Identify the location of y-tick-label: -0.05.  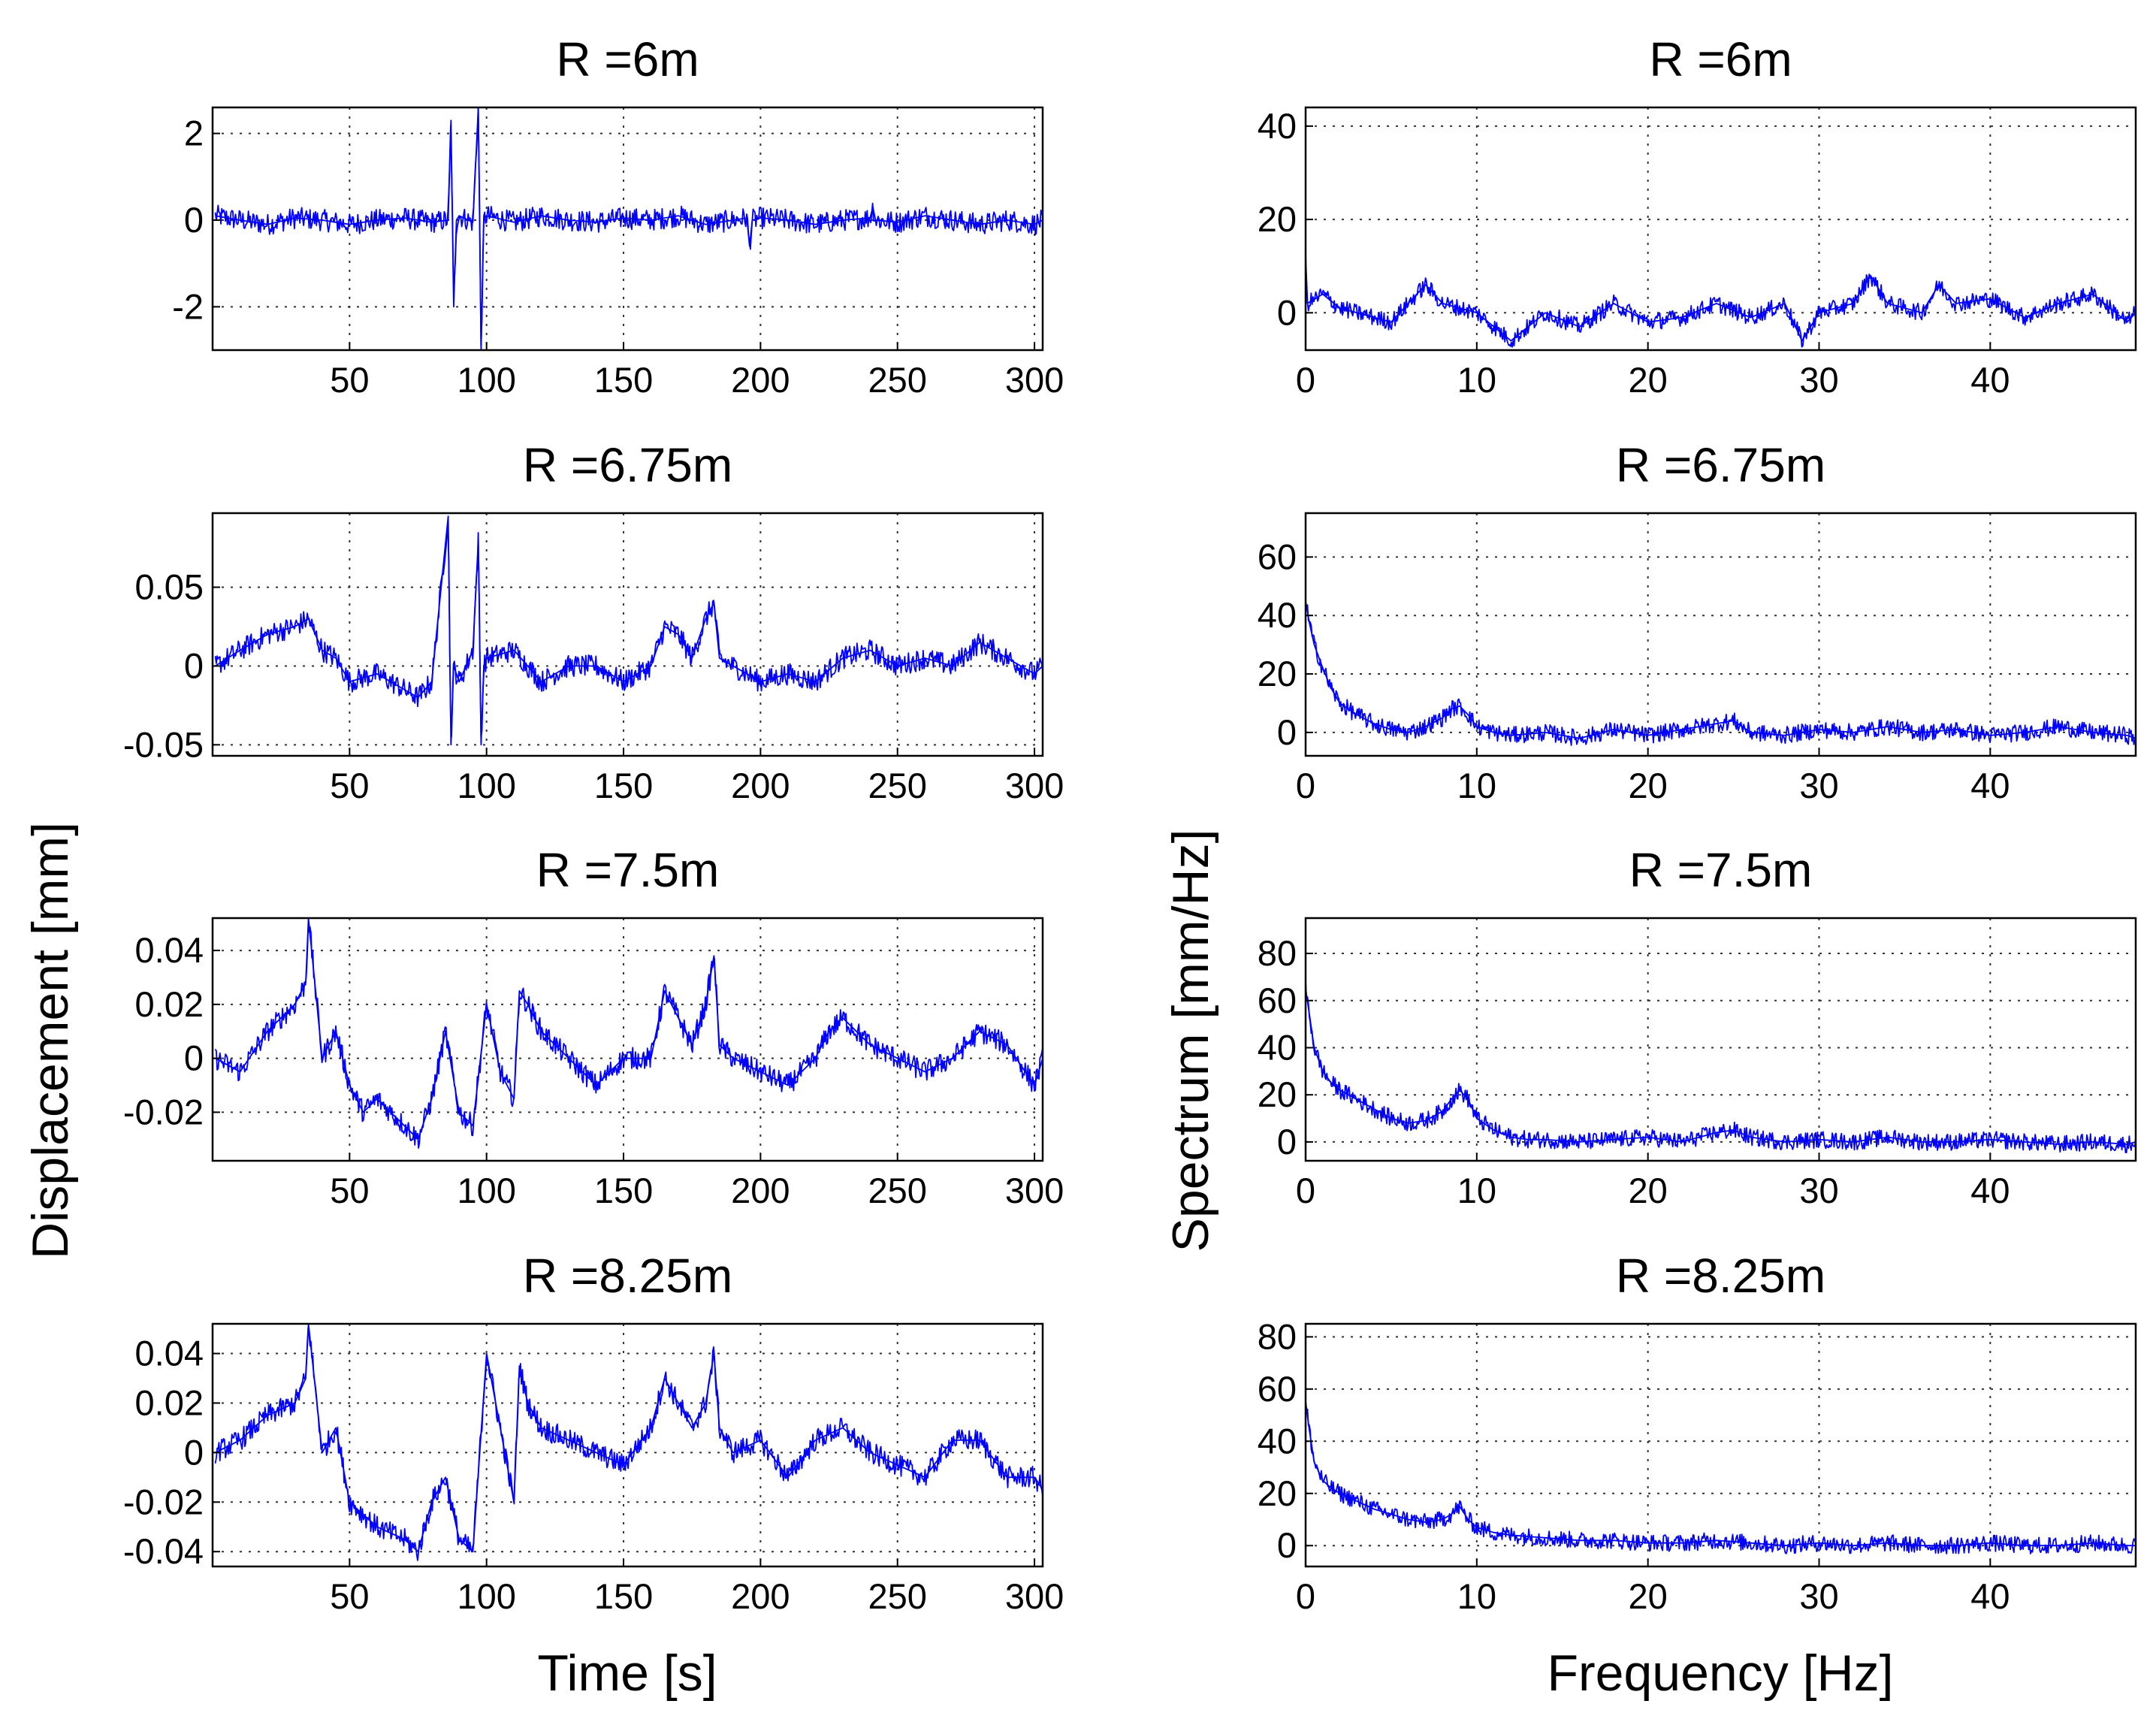
(163, 744).